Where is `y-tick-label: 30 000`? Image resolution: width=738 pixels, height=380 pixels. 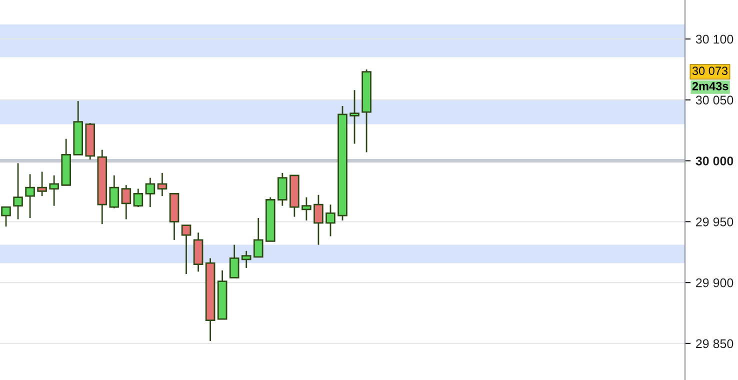
y-tick-label: 30 000 is located at coordinates (715, 161).